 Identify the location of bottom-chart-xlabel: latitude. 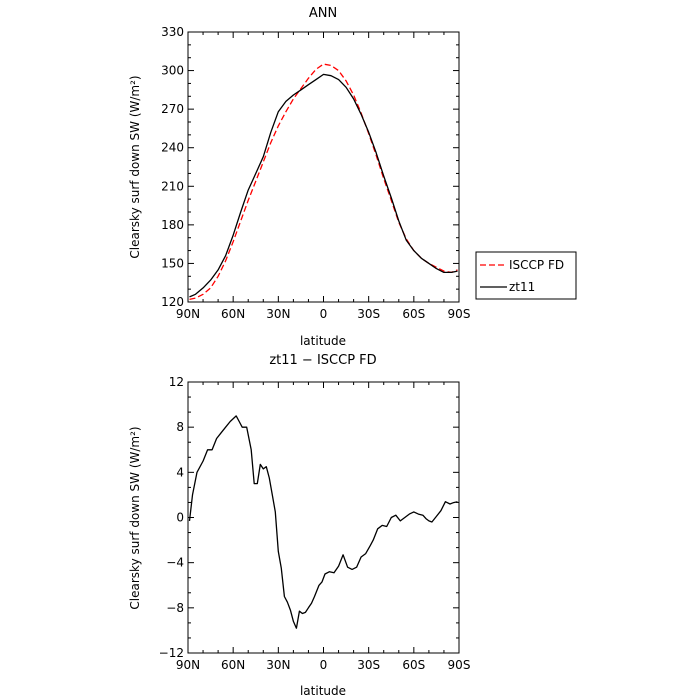
(323, 691).